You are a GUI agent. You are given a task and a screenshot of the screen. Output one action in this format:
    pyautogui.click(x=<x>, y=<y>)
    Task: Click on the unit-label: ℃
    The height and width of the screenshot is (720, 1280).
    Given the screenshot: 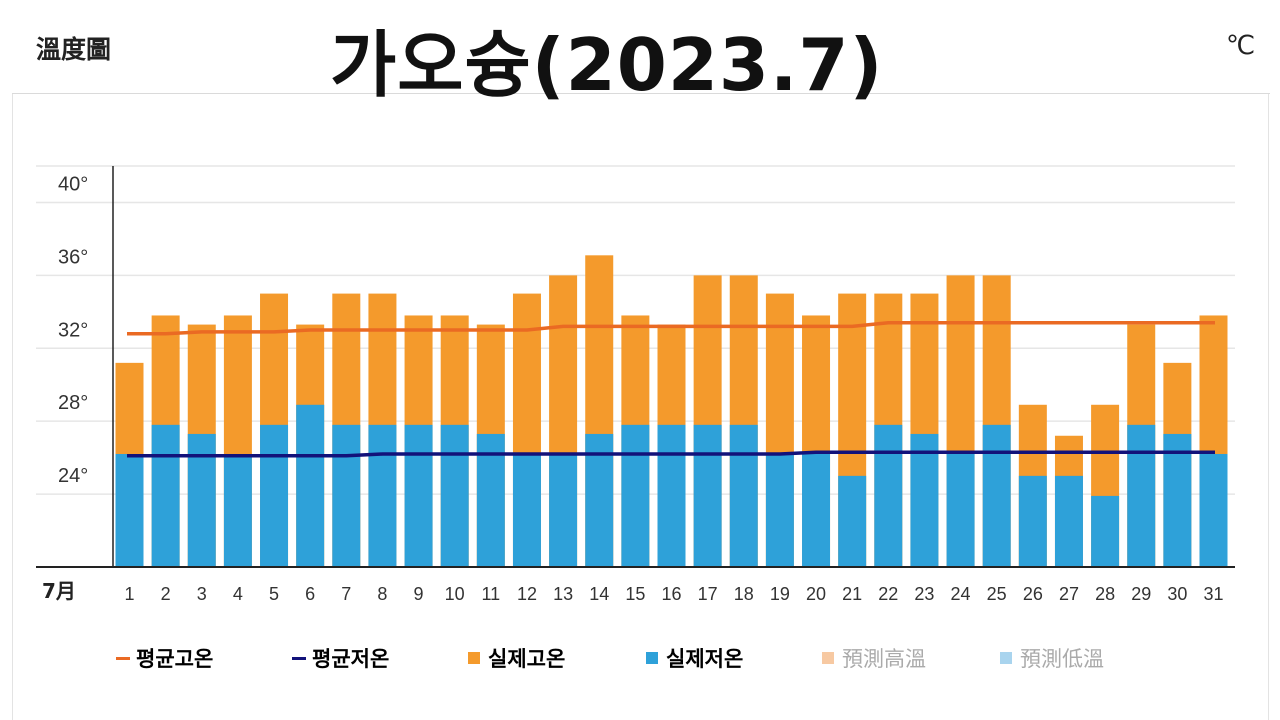 What is the action you would take?
    pyautogui.click(x=1241, y=45)
    